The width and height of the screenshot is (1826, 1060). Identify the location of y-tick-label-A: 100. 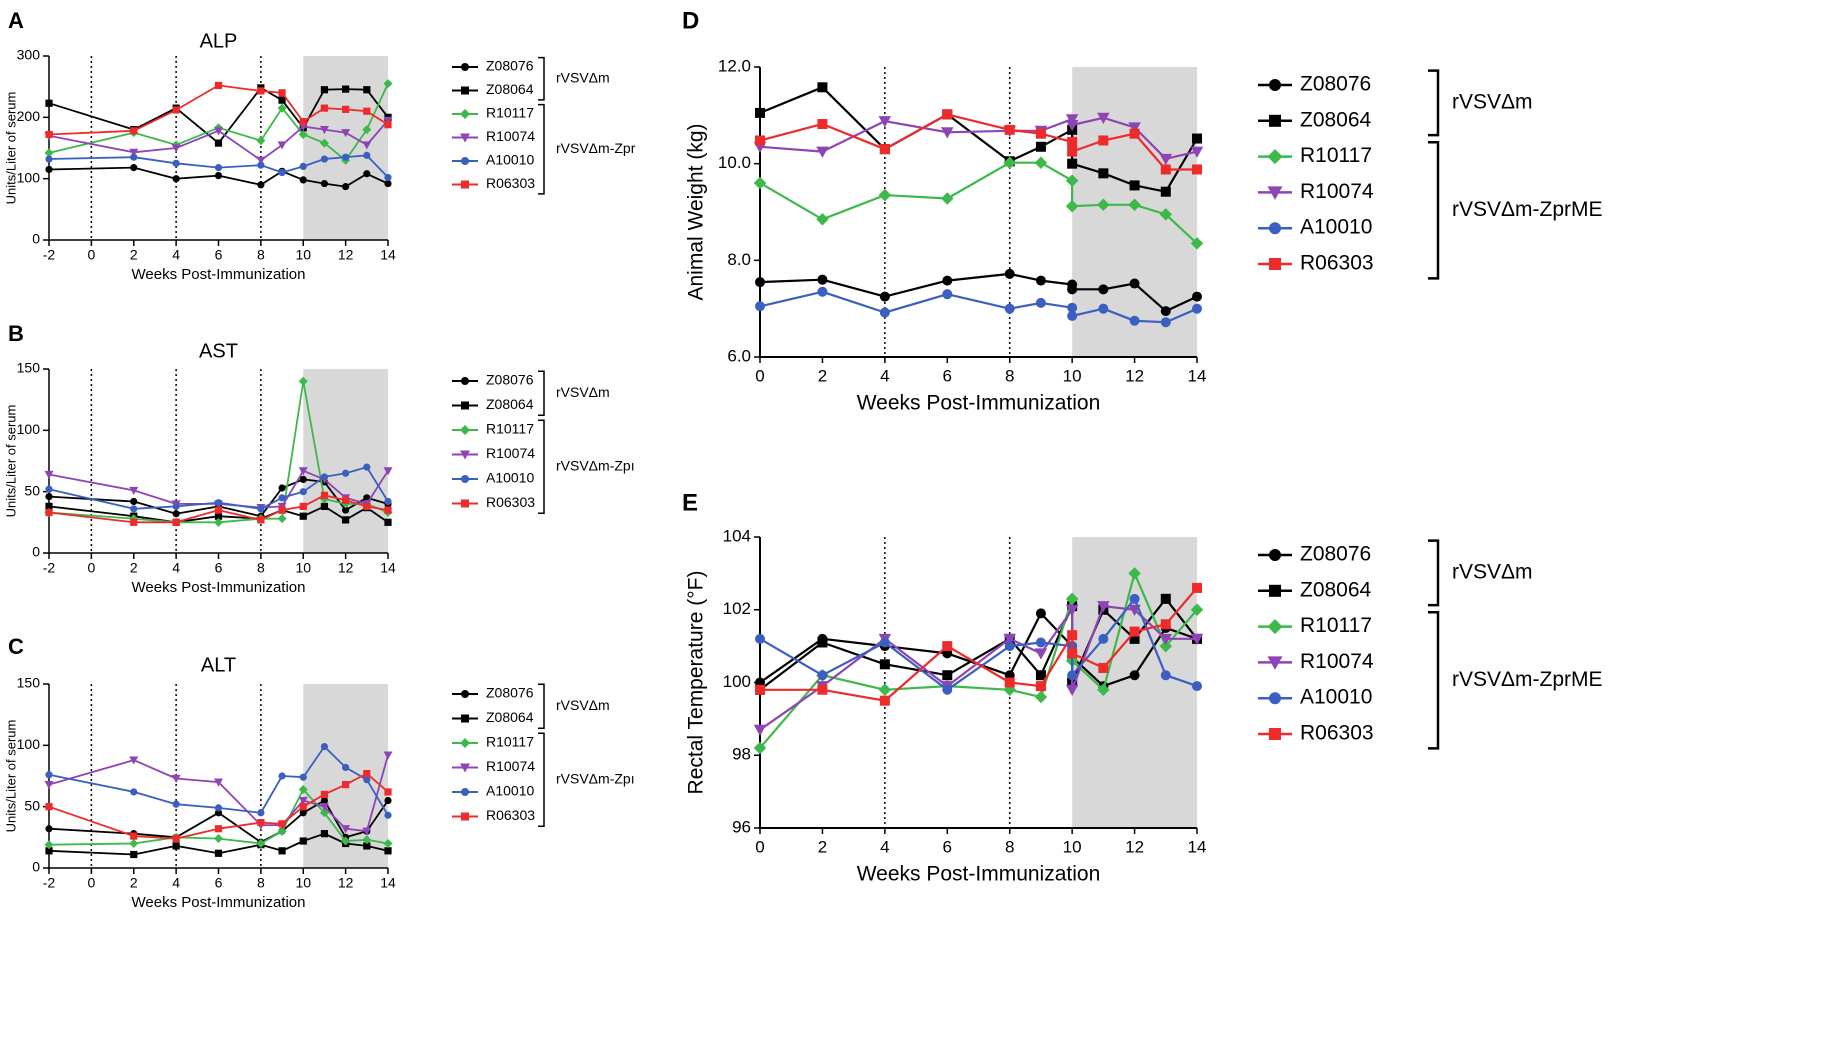
(29, 177).